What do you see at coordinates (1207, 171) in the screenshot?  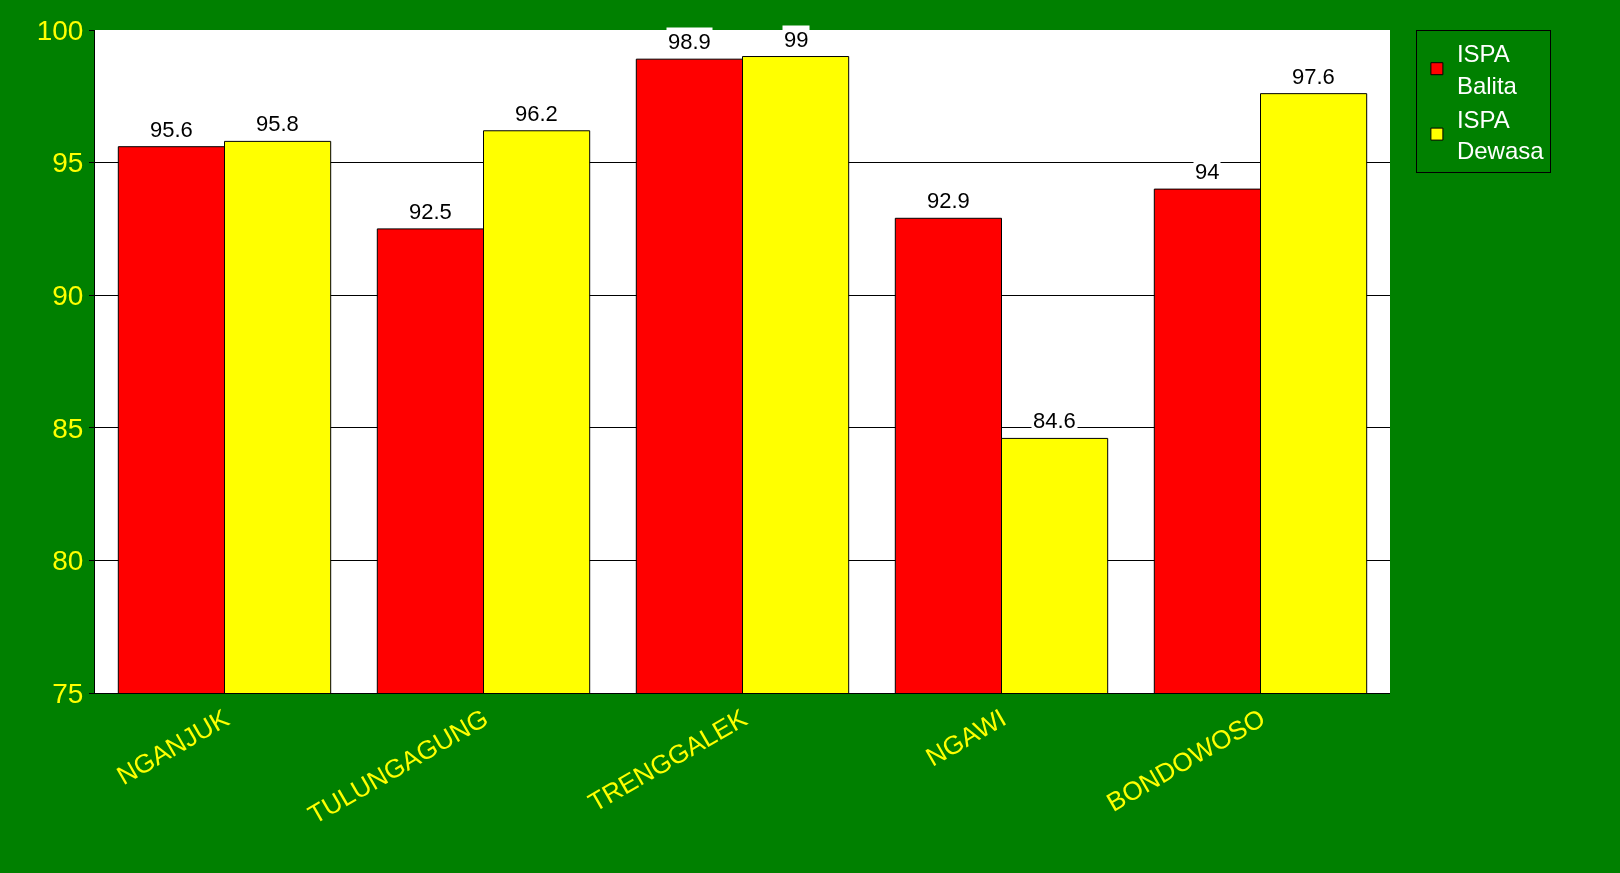 I see `data-label: 94` at bounding box center [1207, 171].